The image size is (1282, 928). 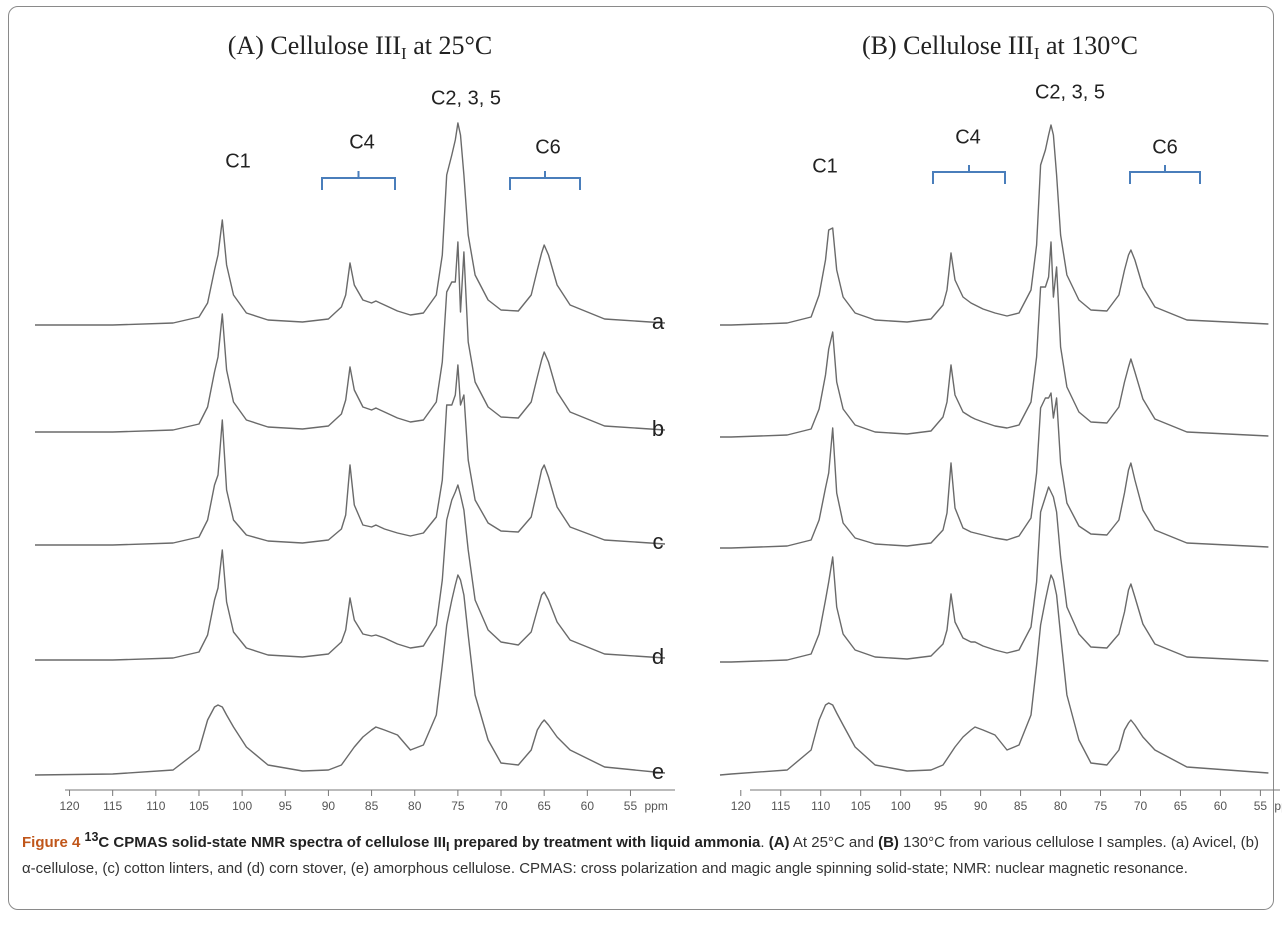 I want to click on caption-panel: (B), so click(x=888, y=842).